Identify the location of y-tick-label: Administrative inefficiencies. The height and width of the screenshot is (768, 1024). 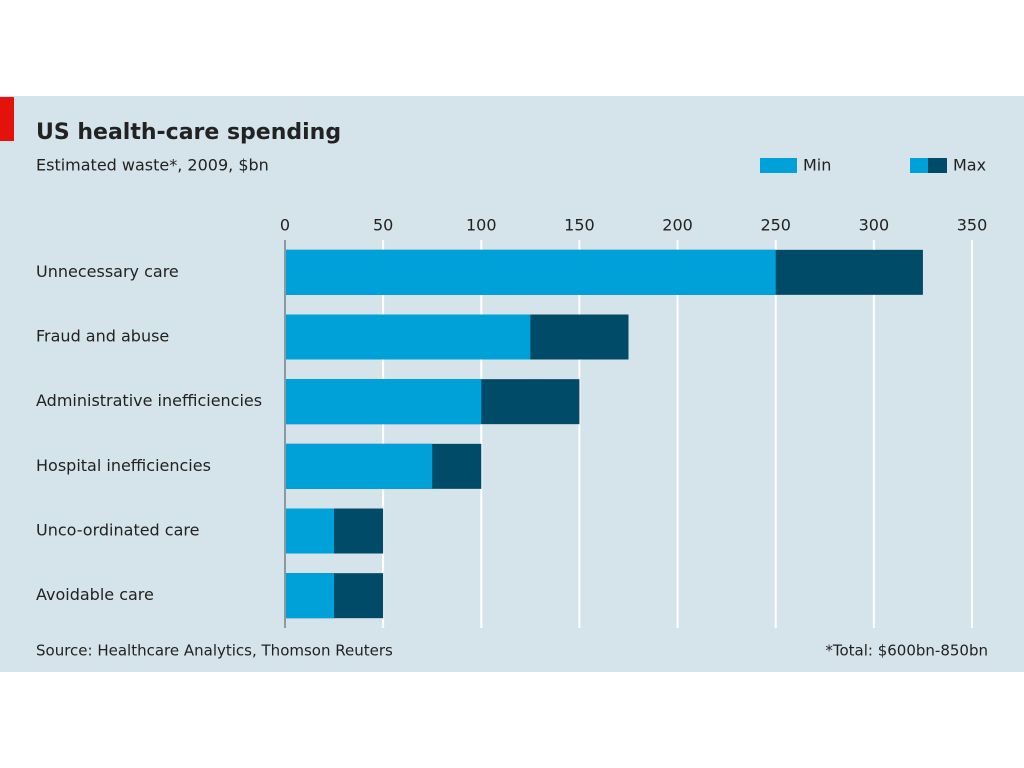
(149, 400).